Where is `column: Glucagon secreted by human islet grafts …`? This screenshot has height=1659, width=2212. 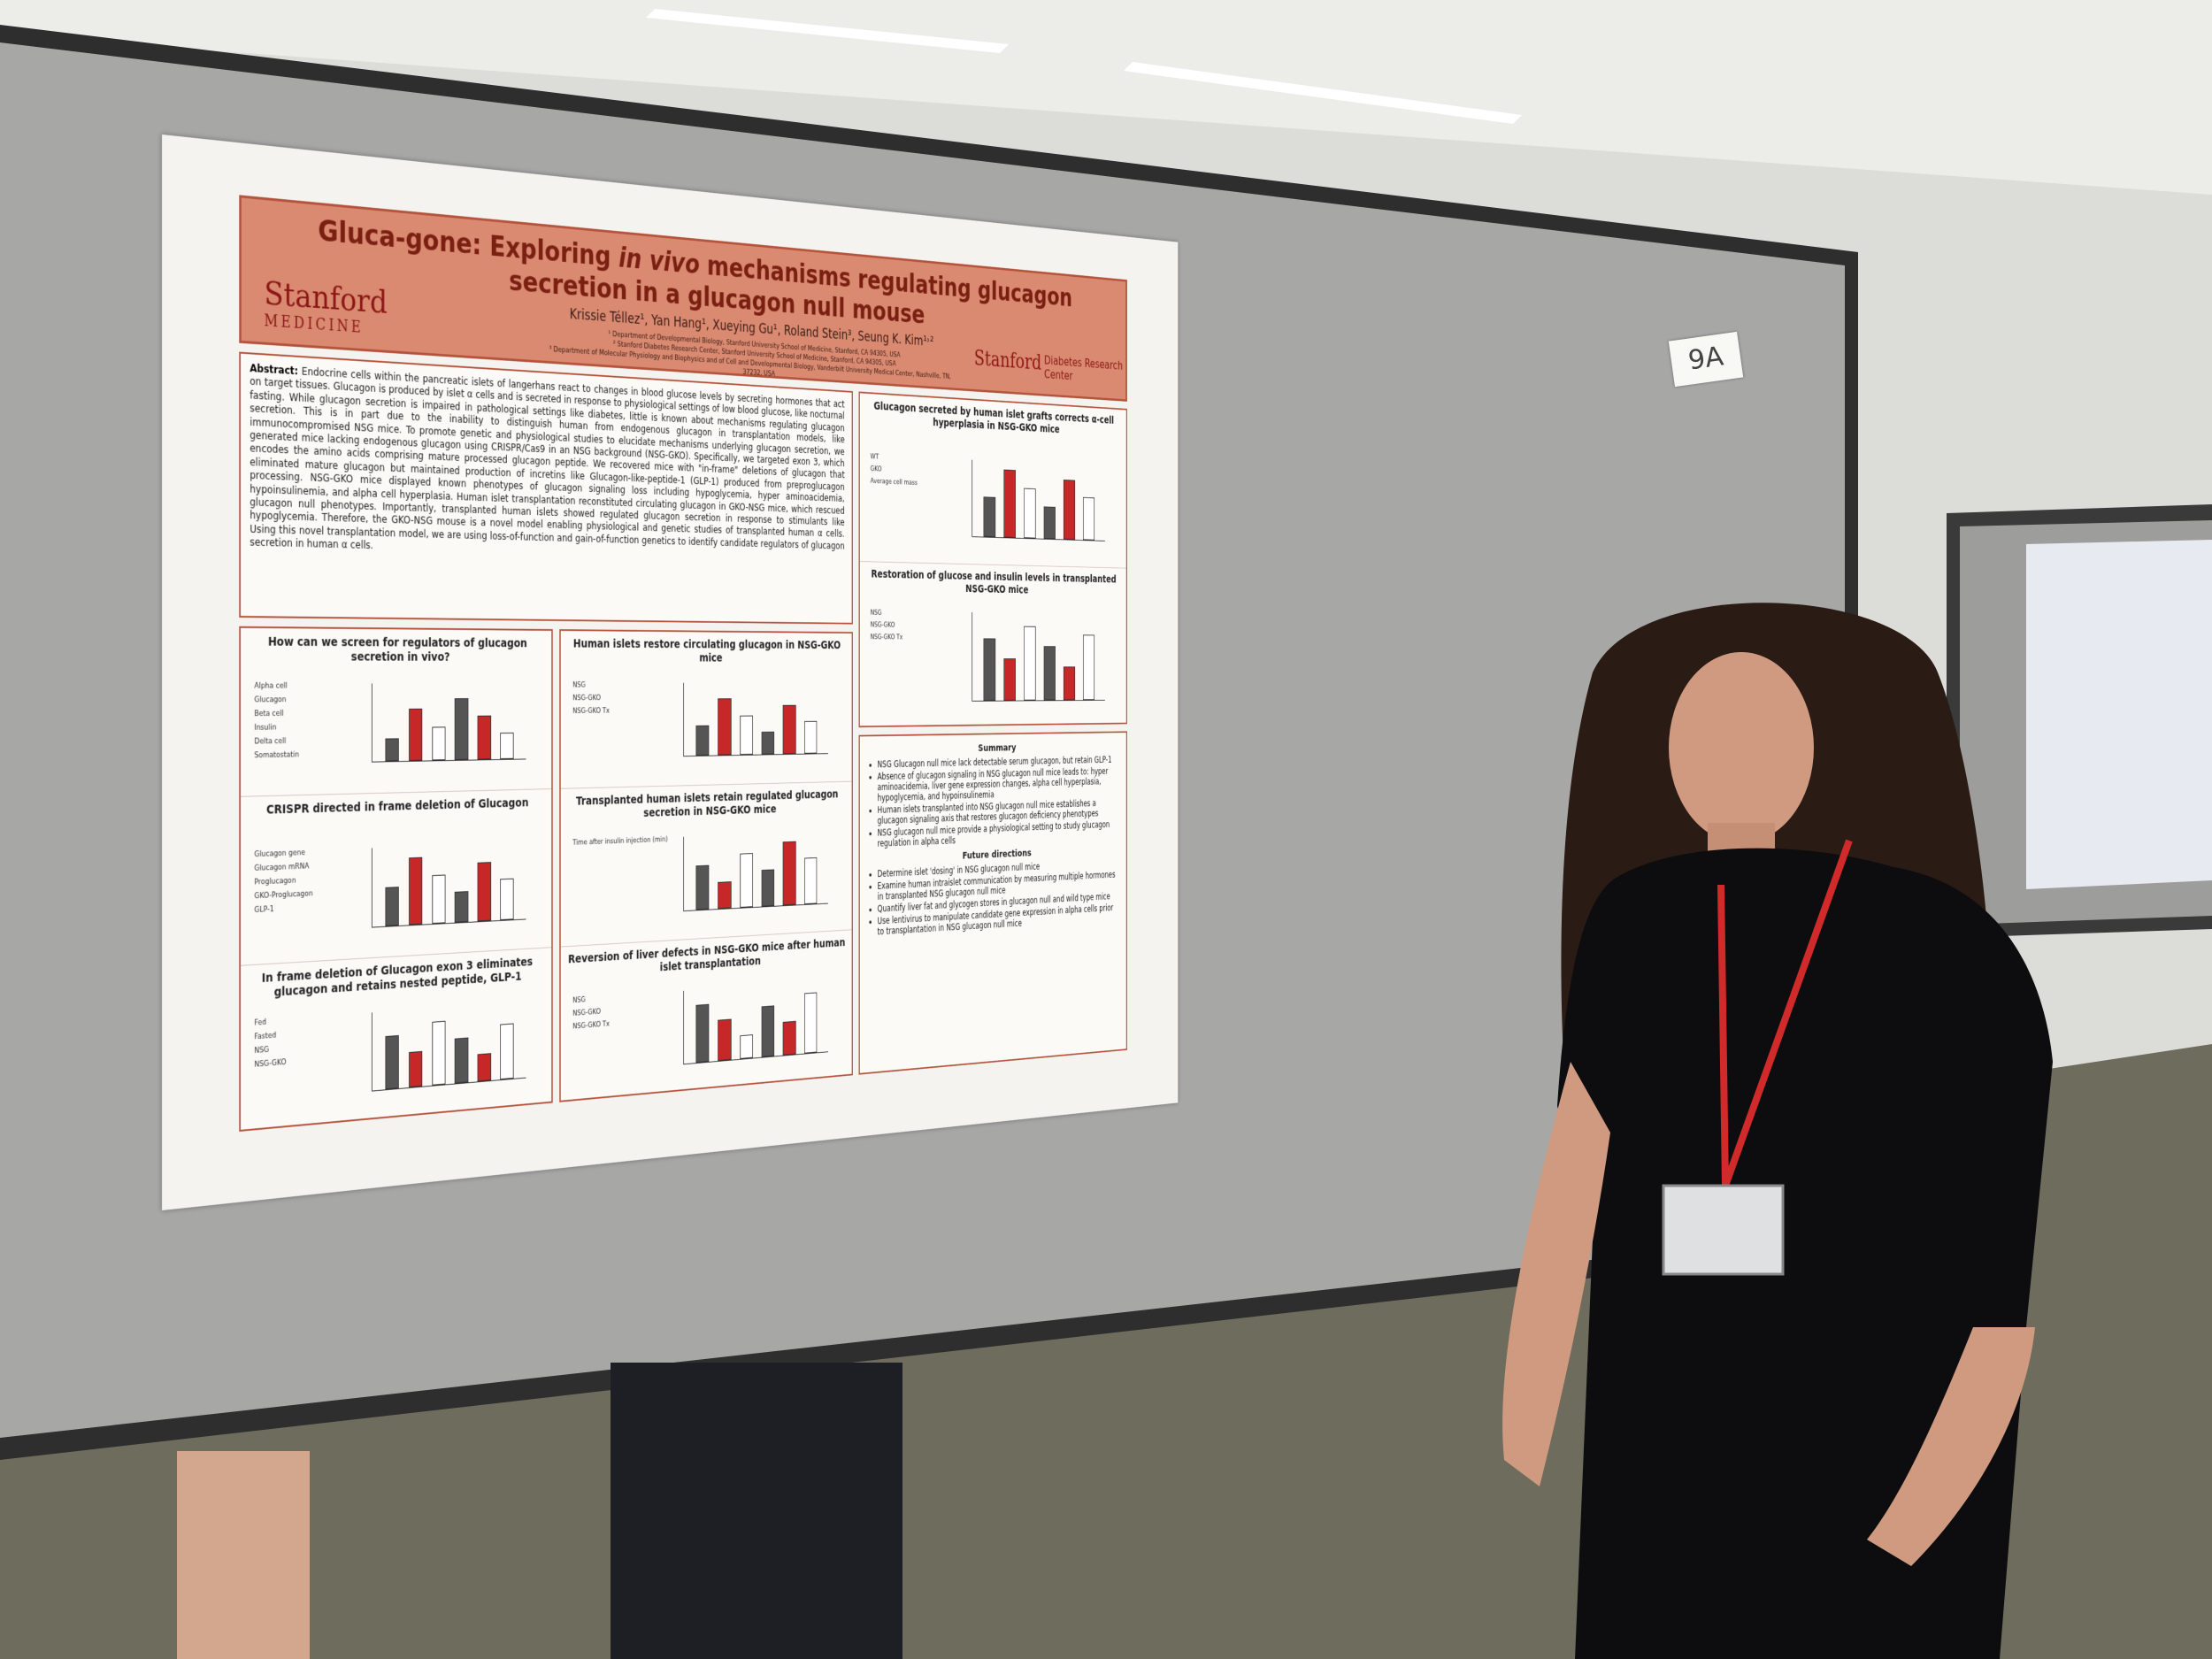 column: Glucagon secreted by human islet grafts … is located at coordinates (993, 560).